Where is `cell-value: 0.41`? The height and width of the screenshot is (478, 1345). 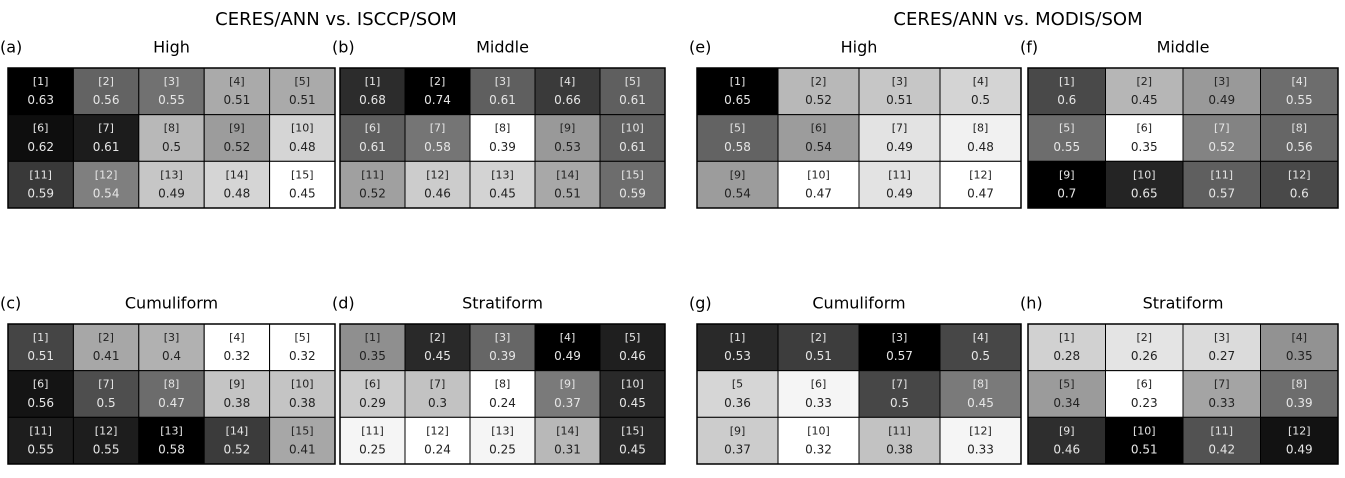
cell-value: 0.41 is located at coordinates (302, 450).